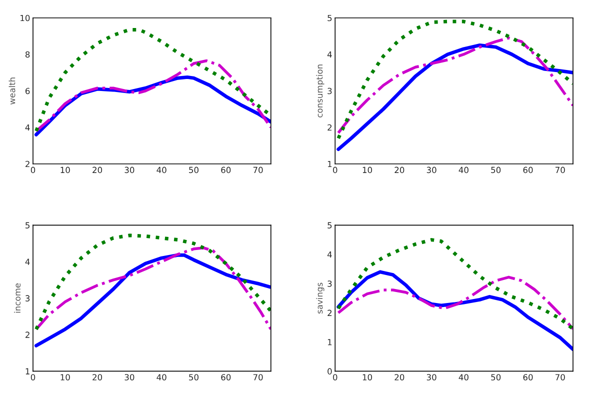 The height and width of the screenshot is (397, 600). I want to click on y-tick-label: 10, so click(25, 18).